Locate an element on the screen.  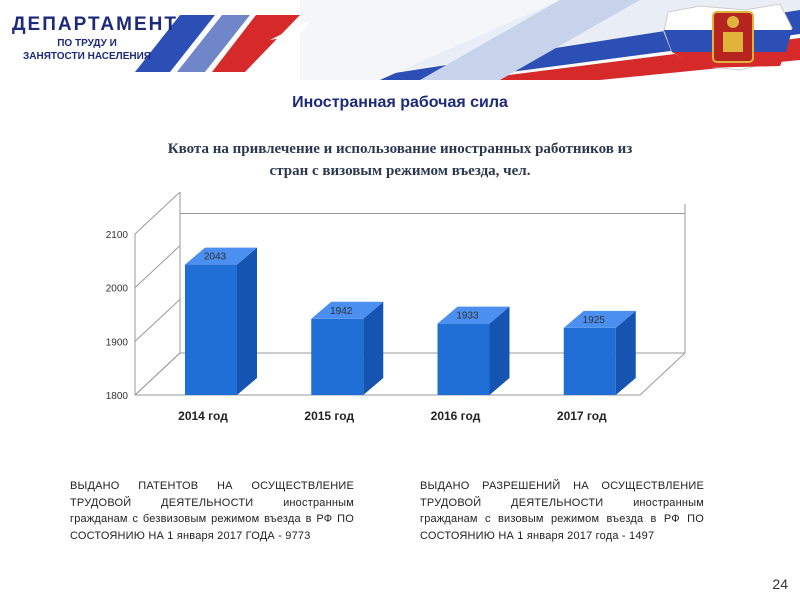
x-tick-label-1: 2014 год is located at coordinates (203, 416).